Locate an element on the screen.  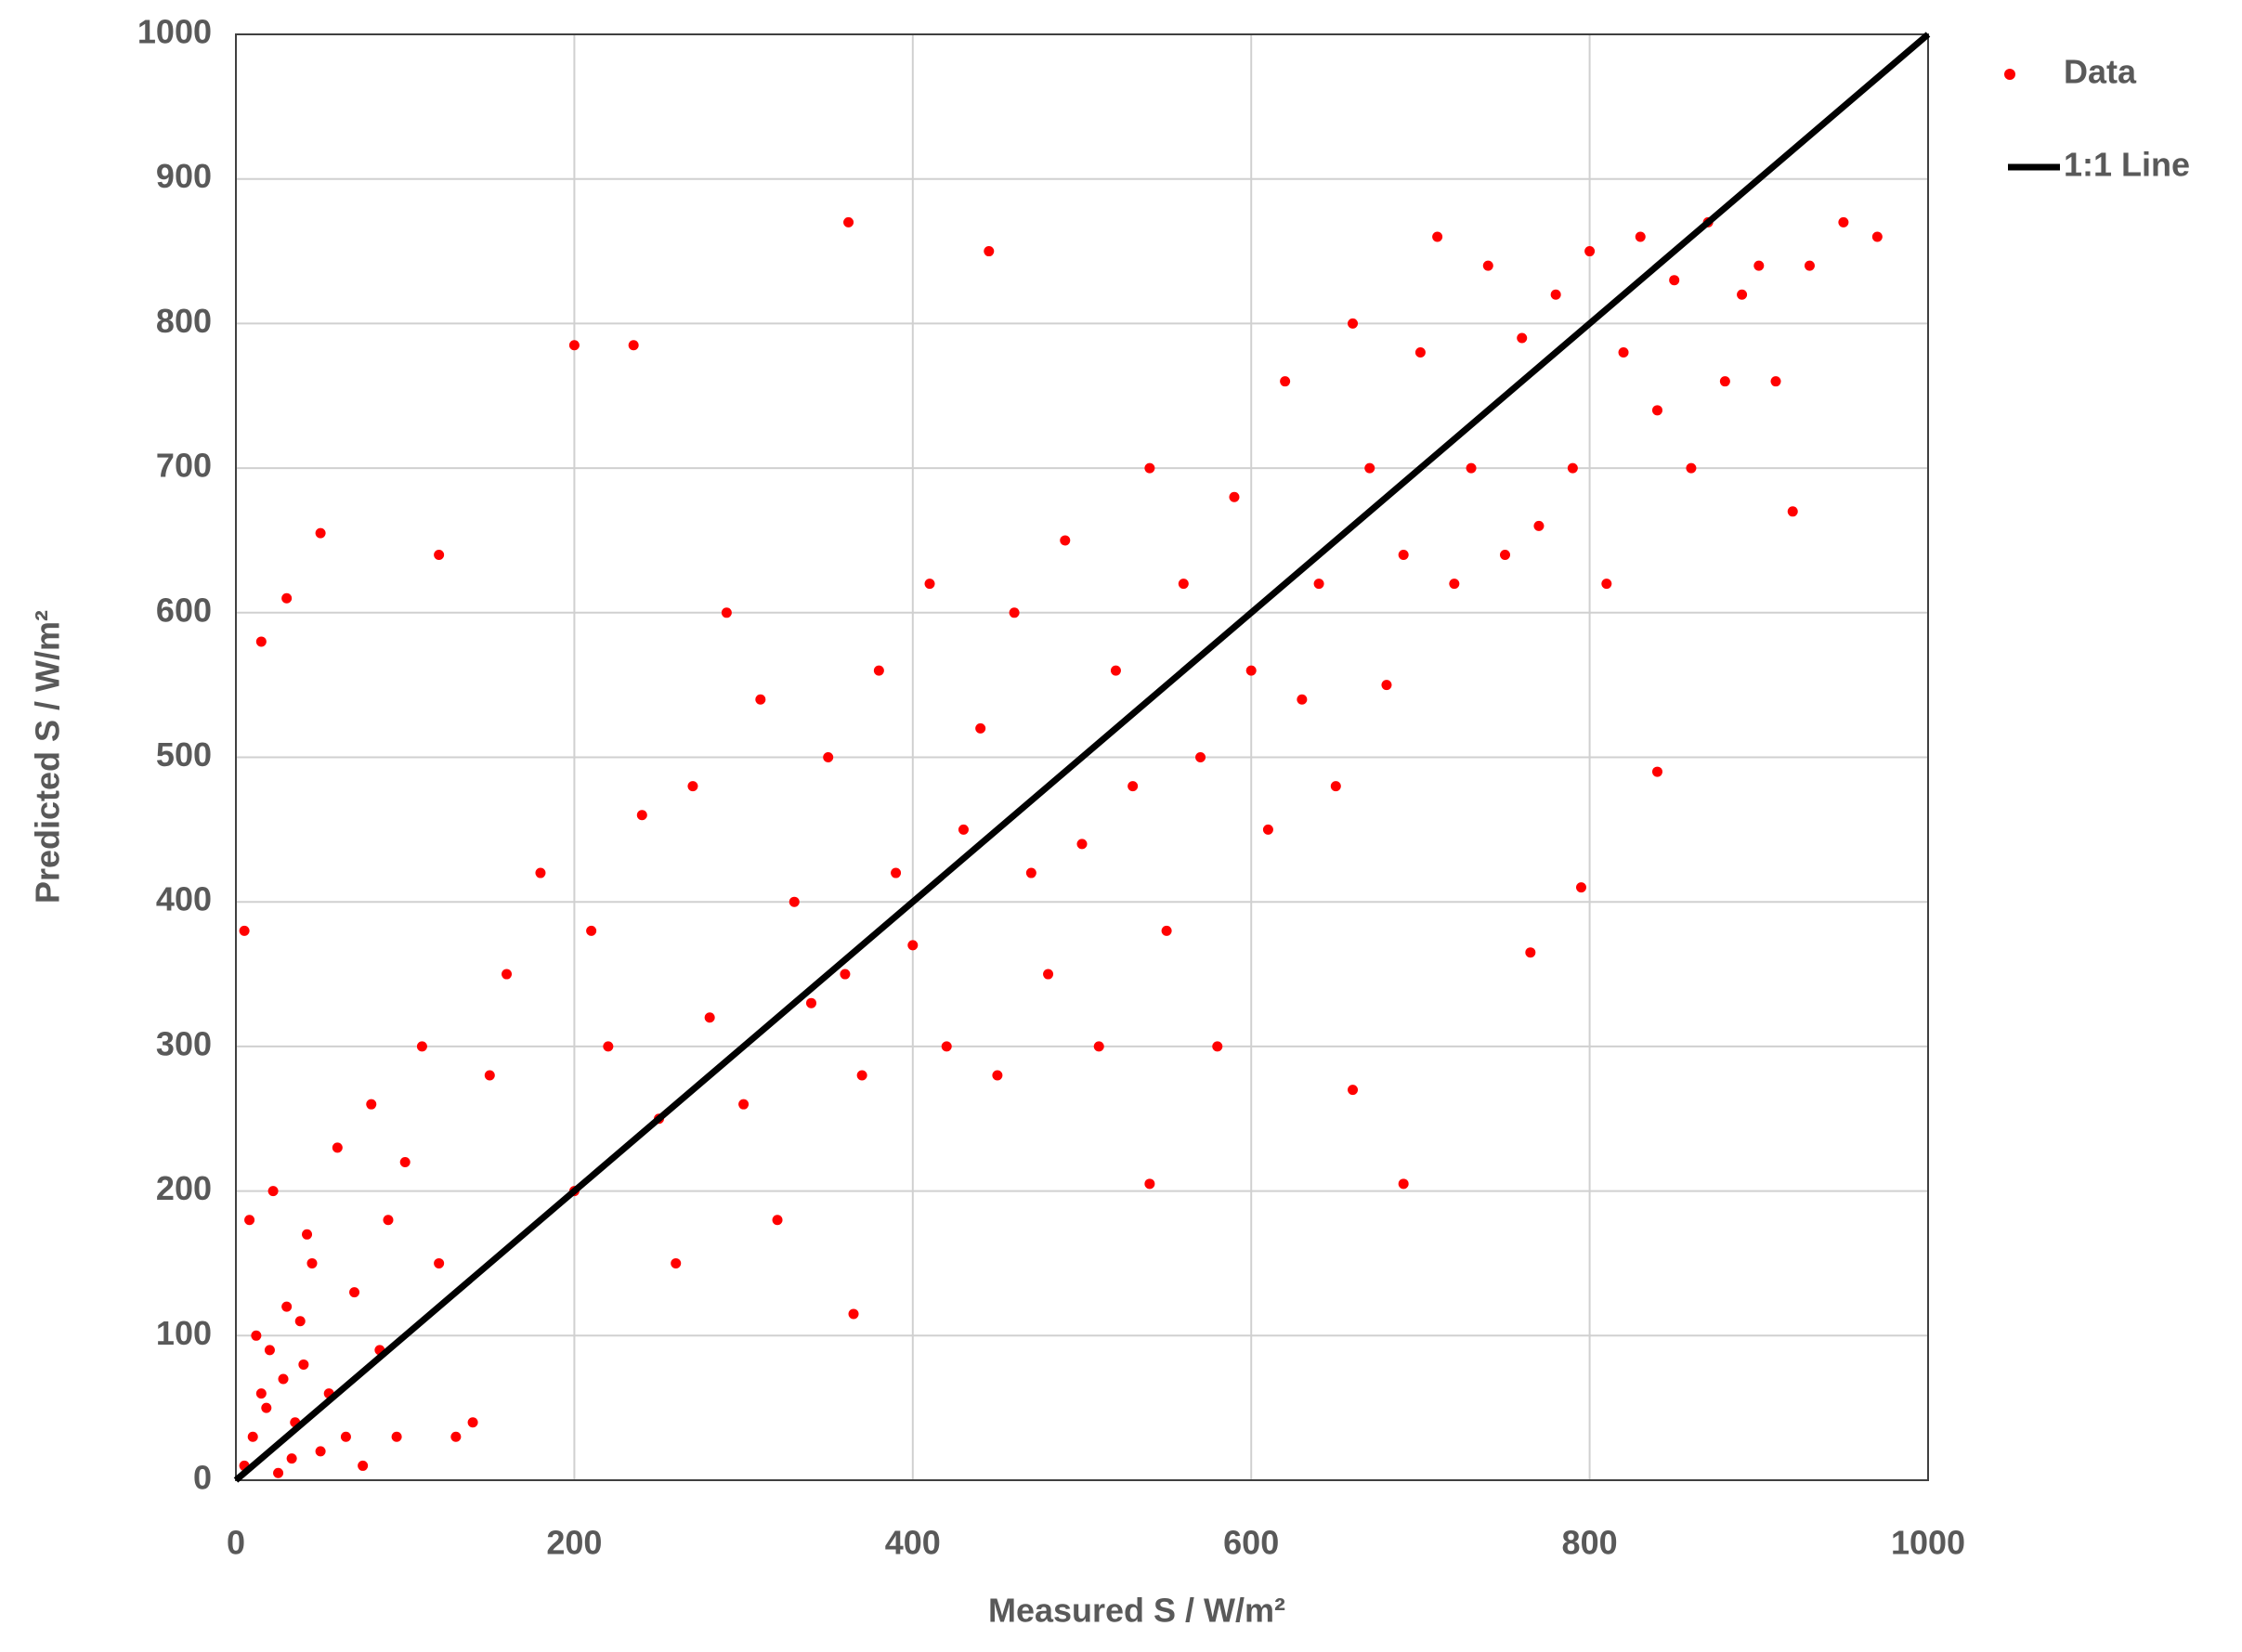
legend-label: 1:1 Line is located at coordinates (2127, 165).